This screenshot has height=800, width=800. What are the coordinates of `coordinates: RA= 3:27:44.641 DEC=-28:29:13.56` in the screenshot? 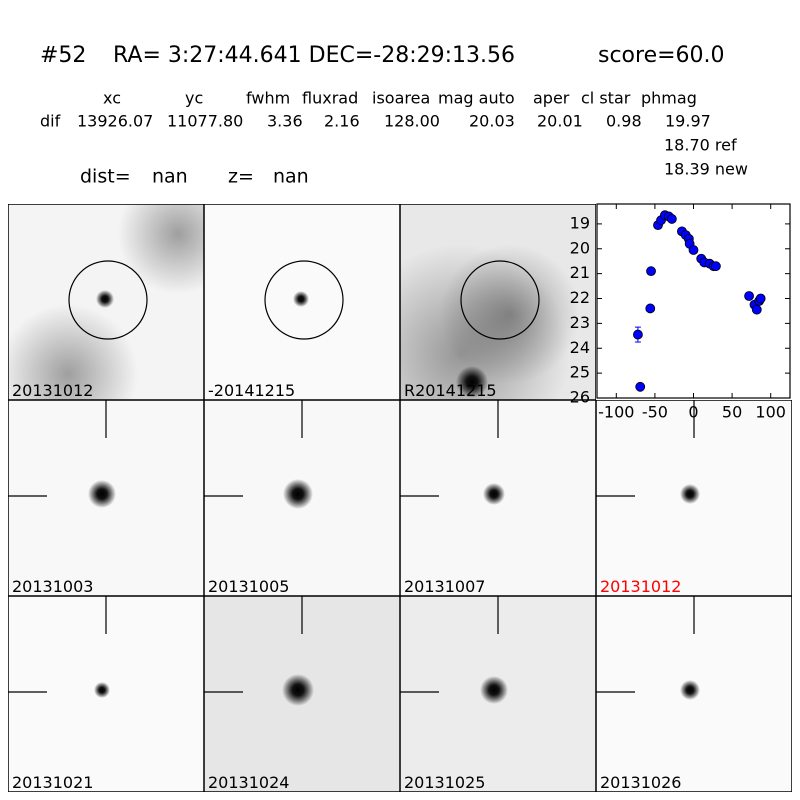 It's located at (314, 55).